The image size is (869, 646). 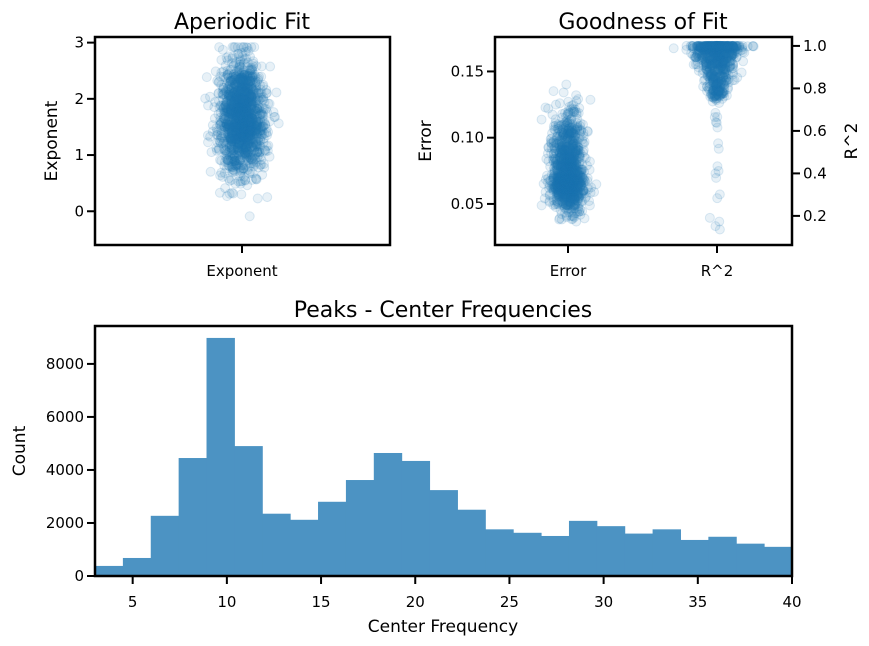 I want to click on goodness-axes-frame, so click(x=643, y=141).